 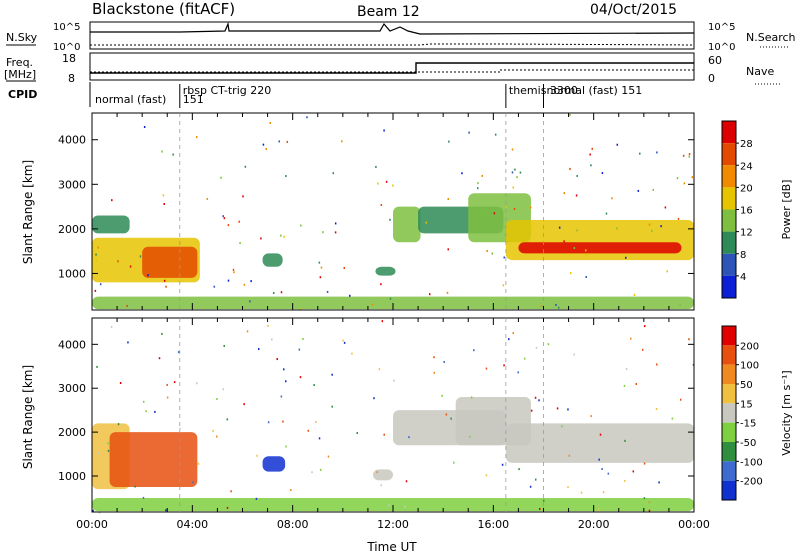 I want to click on power-colorbar-tick-label: 4, so click(x=743, y=277).